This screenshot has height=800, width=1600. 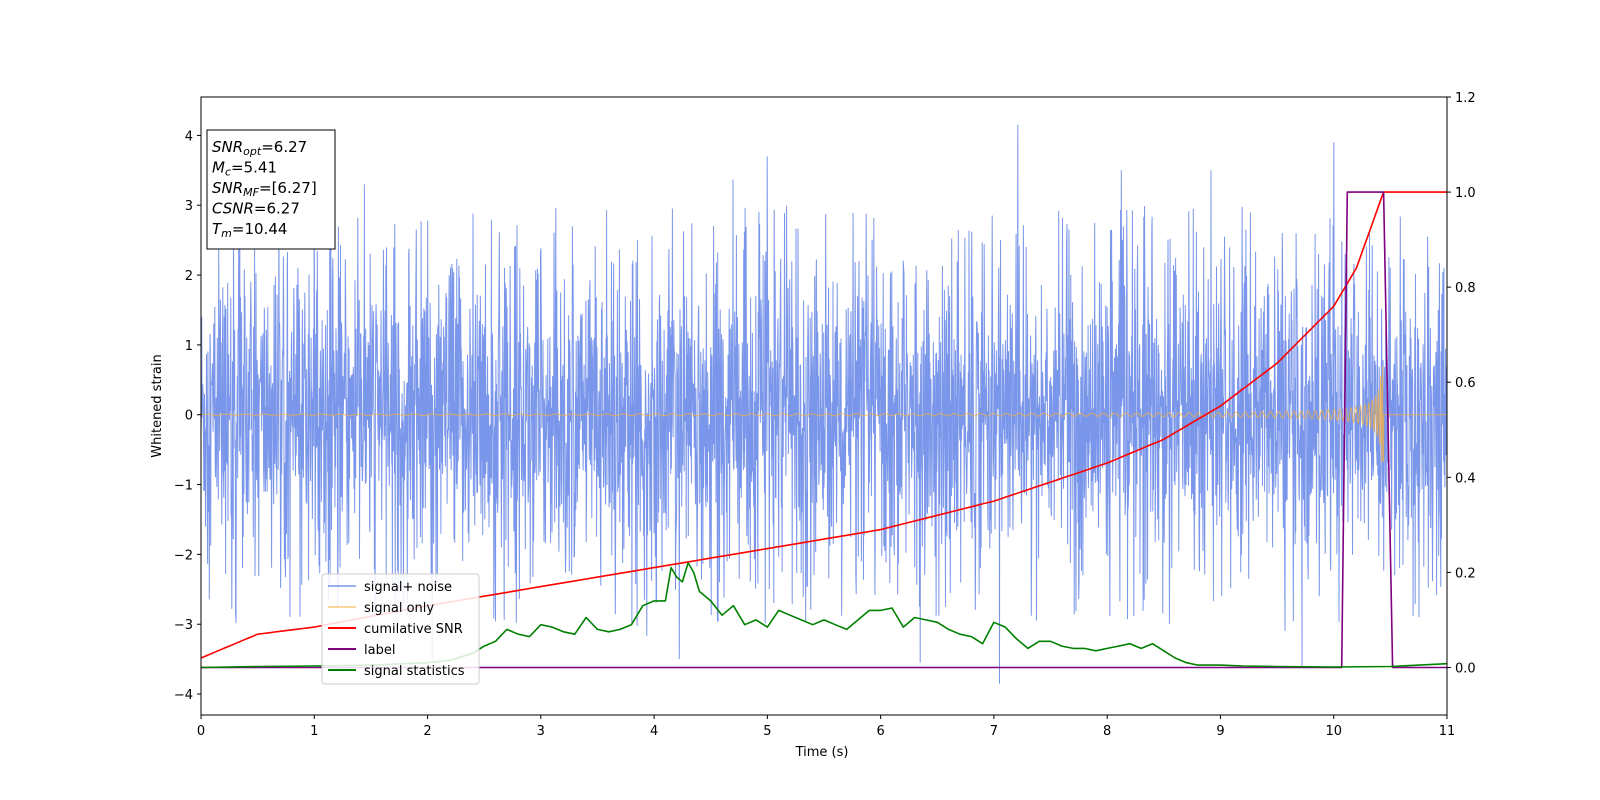 What do you see at coordinates (183, 486) in the screenshot?
I see `y-left-tick-label: −1` at bounding box center [183, 486].